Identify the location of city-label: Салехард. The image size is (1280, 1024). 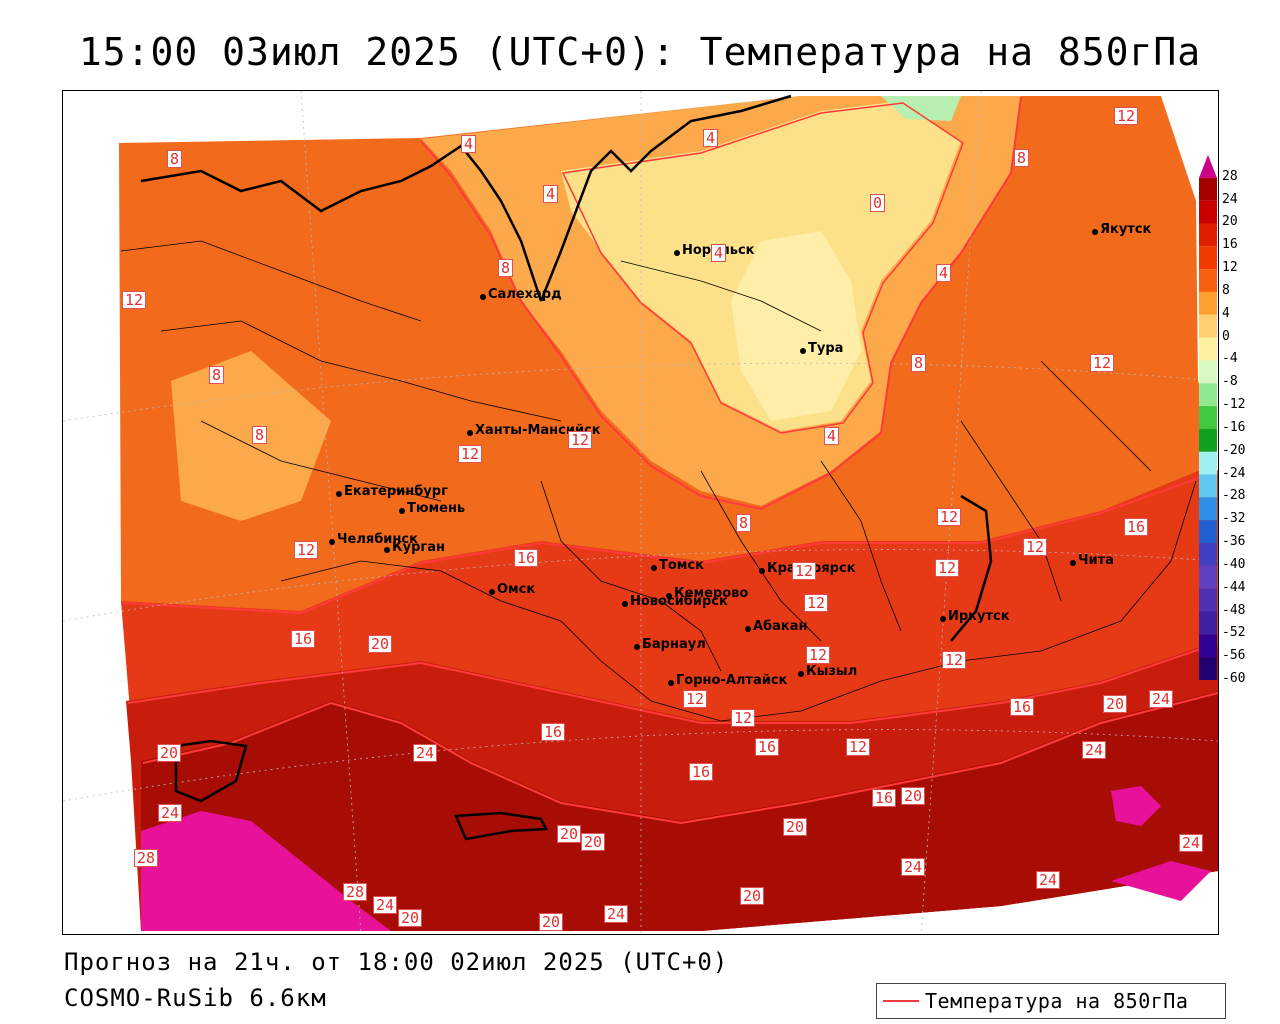
(525, 294).